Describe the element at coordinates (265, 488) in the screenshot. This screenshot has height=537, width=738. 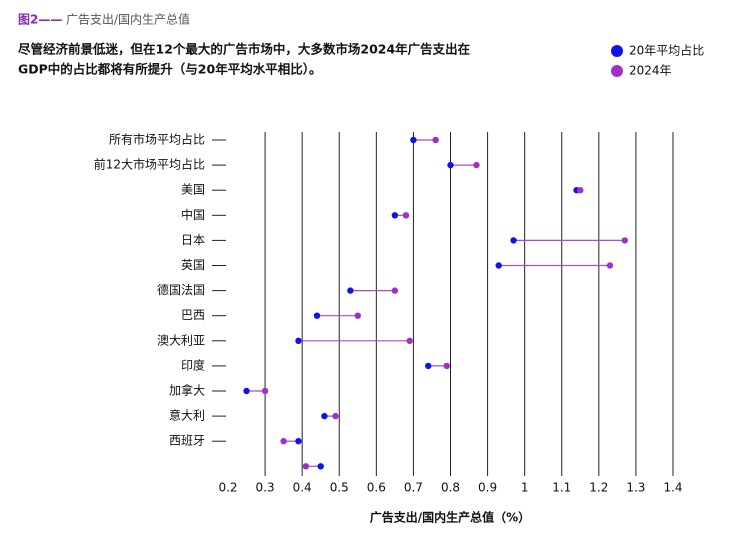
I see `x-tick-label: 0.3` at that location.